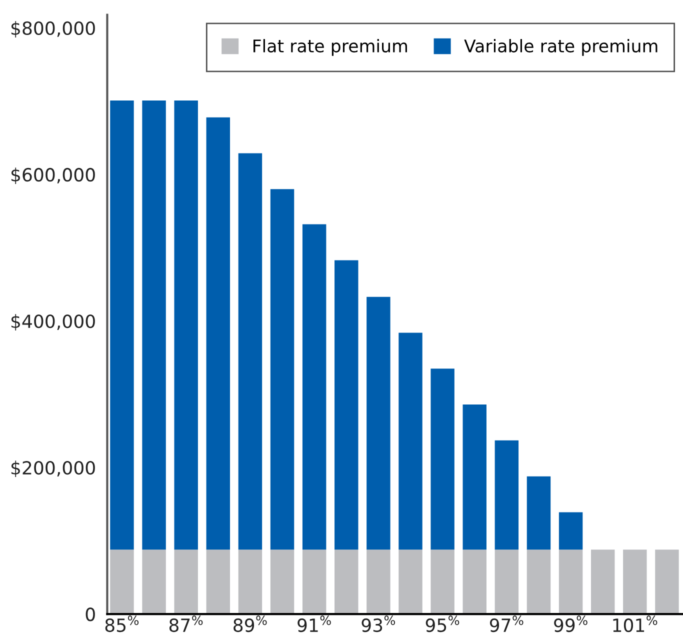 The image size is (683, 641). Describe the element at coordinates (507, 624) in the screenshot. I see `x-tick-label: 97$^{%}$` at that location.